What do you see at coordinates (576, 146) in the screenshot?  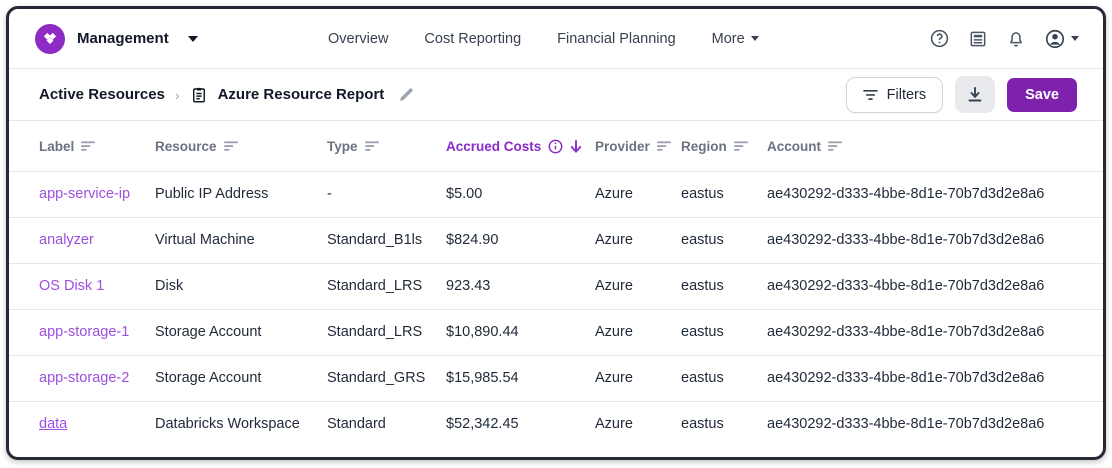 I see `sort-desc-arrow-icon` at bounding box center [576, 146].